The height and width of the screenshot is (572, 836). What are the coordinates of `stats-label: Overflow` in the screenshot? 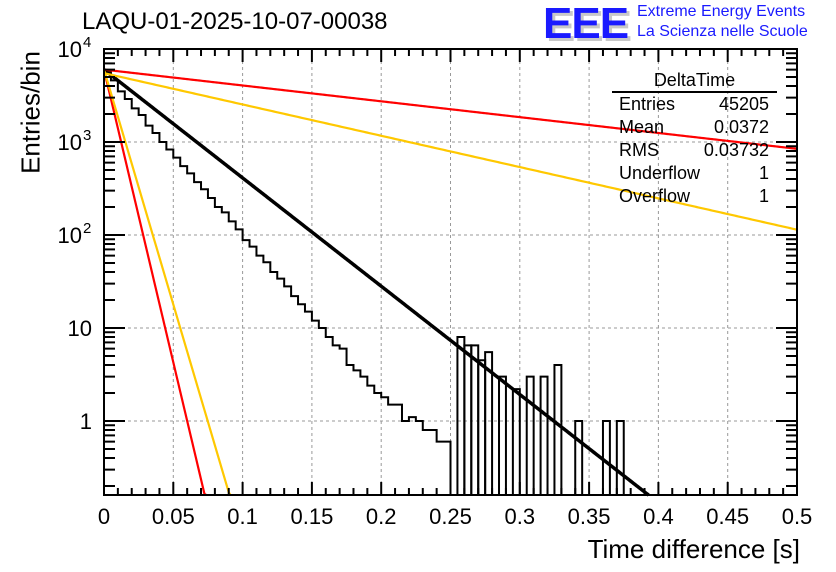 It's located at (655, 196).